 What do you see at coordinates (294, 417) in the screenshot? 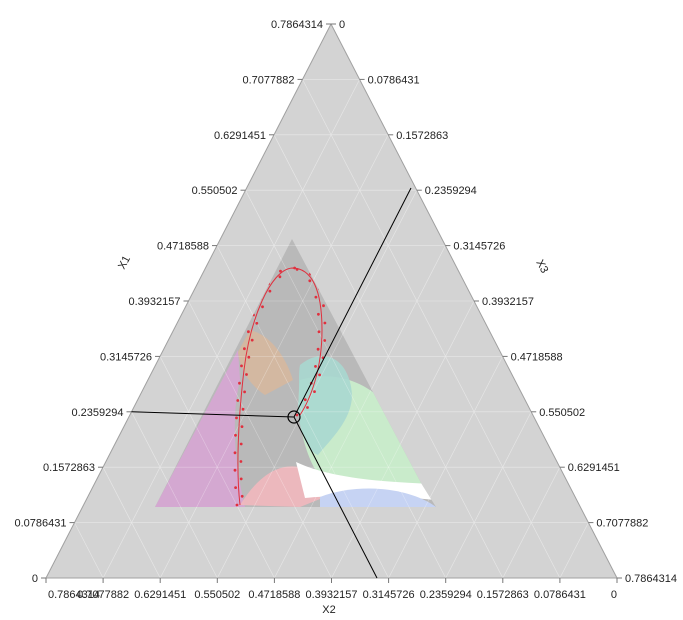
I see `crosshair-handle` at bounding box center [294, 417].